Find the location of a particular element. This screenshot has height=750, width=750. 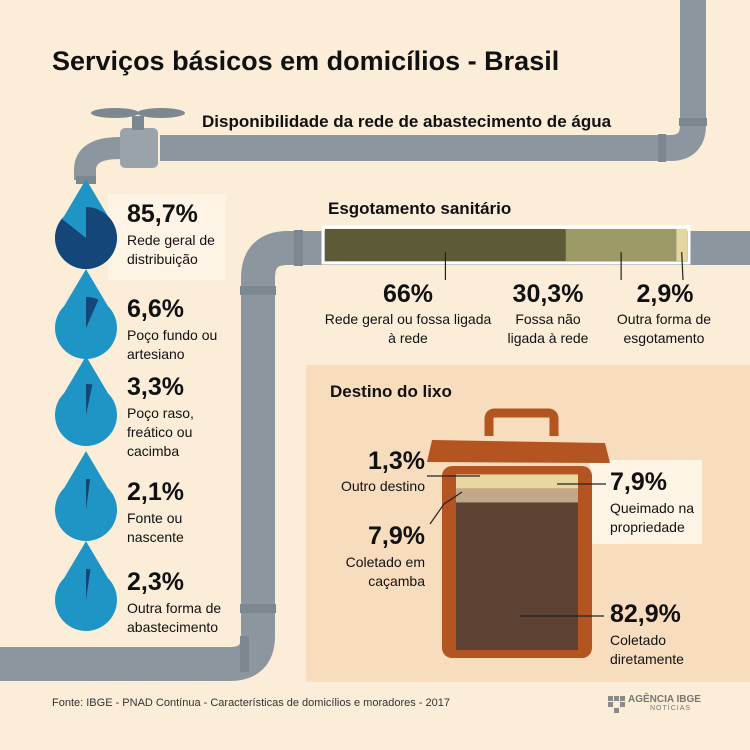

sewage-leaders is located at coordinates (564, 266).